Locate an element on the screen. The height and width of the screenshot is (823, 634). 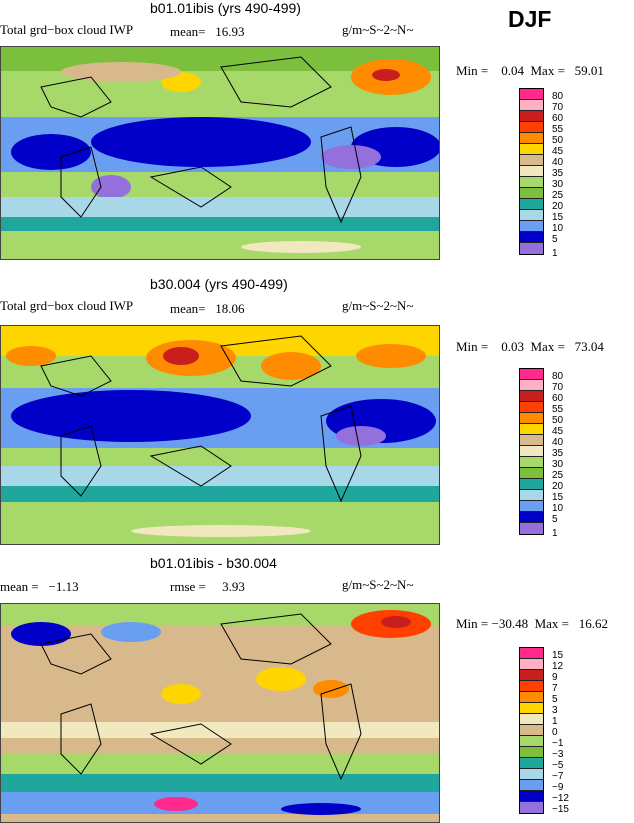
panel-3-legend-label: 5 is located at coordinates (555, 699).